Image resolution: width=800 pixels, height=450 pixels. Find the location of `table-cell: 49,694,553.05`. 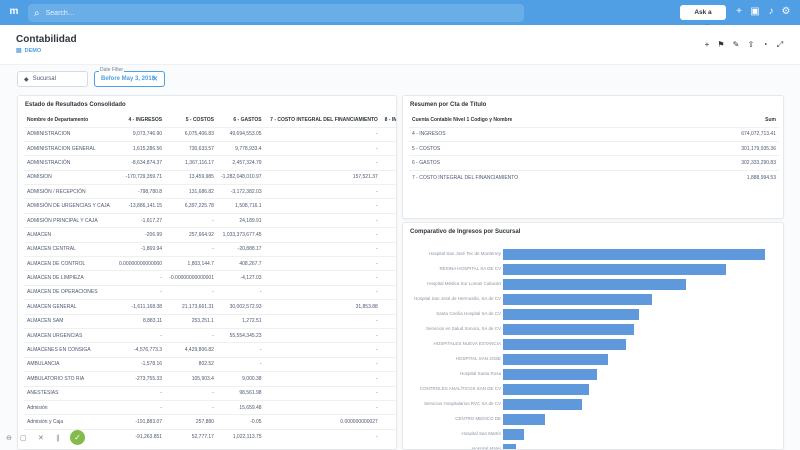

table-cell: 49,694,553.05 is located at coordinates (240, 134).